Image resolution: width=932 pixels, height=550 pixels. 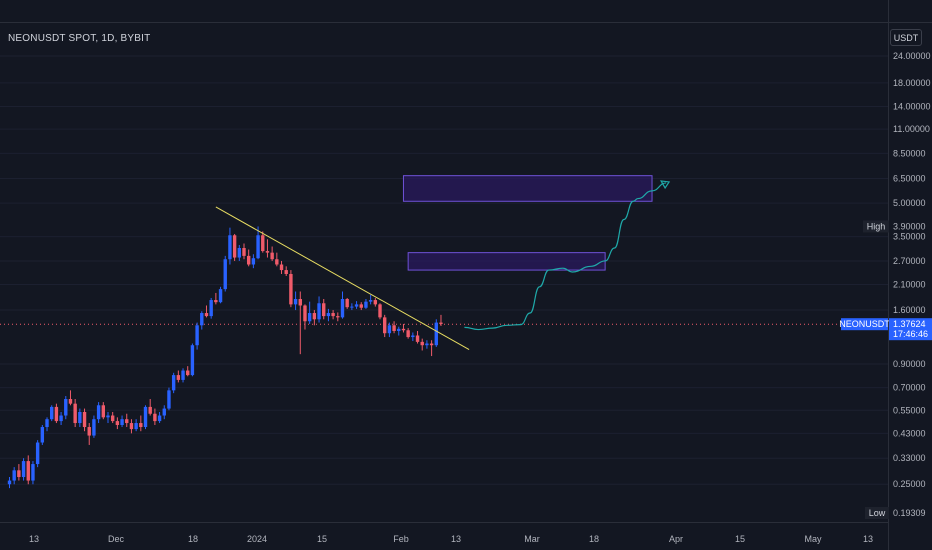 I want to click on last-price-tag, so click(x=910, y=329).